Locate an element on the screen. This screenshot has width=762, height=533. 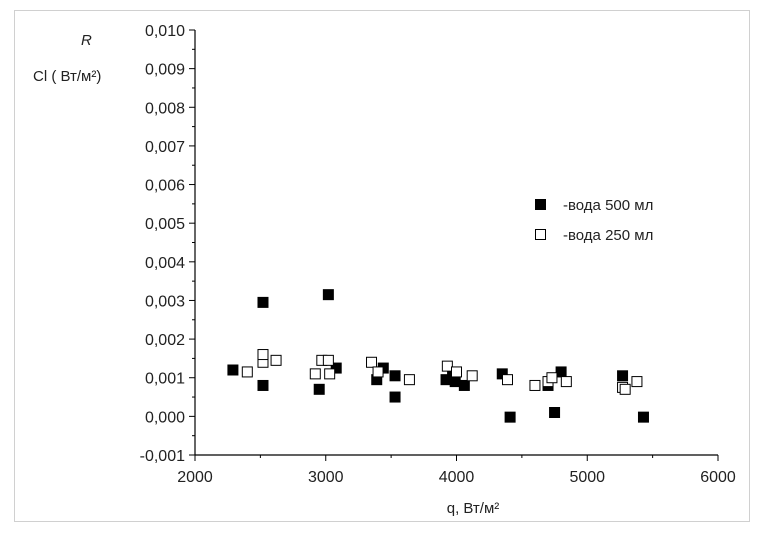
y-tick-label: 0,009 is located at coordinates (165, 70).